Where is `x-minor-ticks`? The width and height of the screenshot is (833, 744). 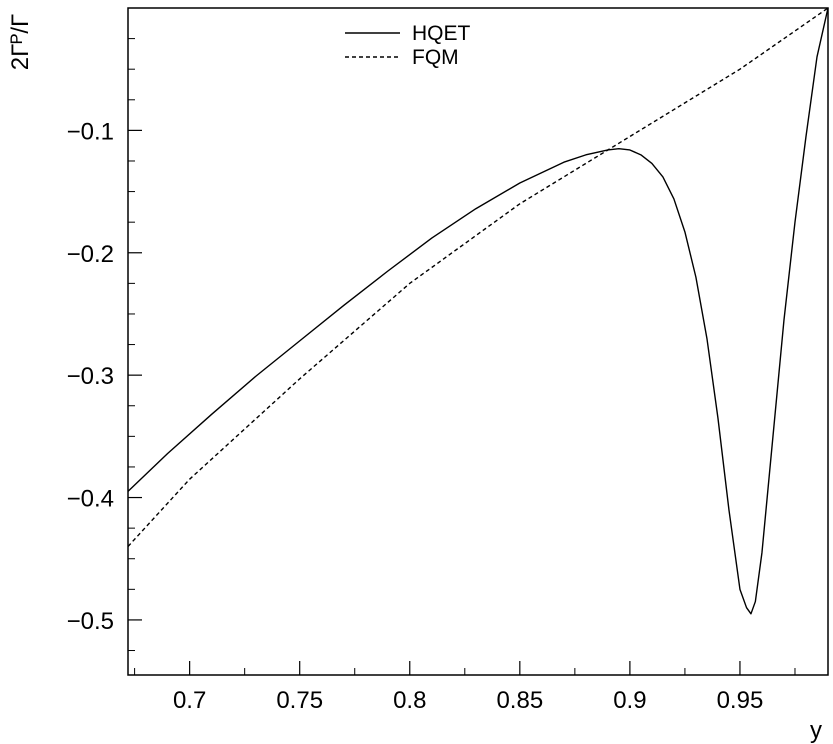 x-minor-ticks is located at coordinates (465, 671).